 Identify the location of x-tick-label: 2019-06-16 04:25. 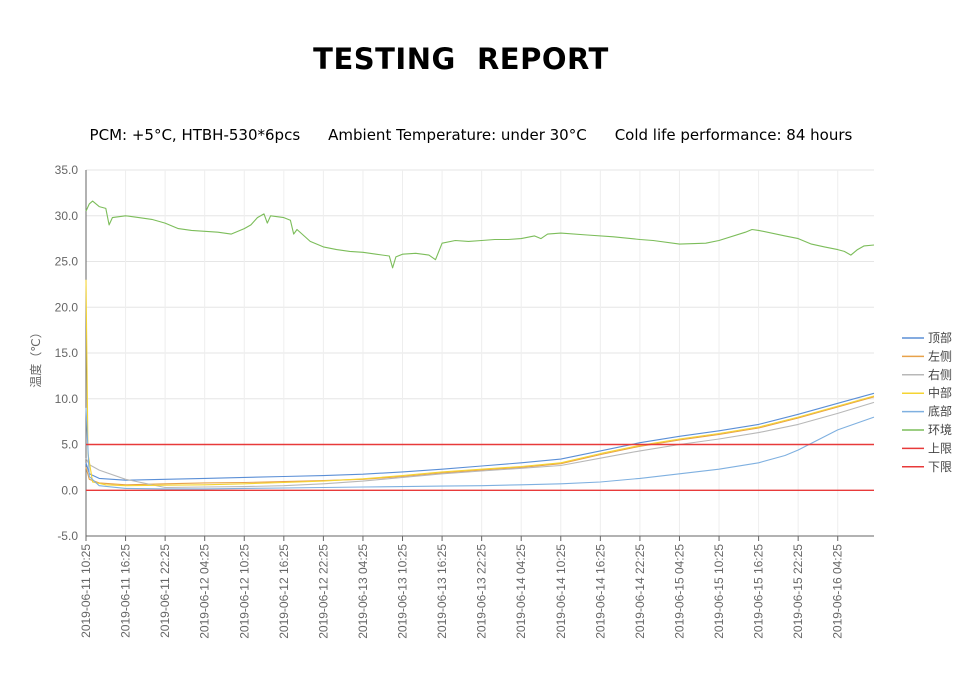
(838, 591).